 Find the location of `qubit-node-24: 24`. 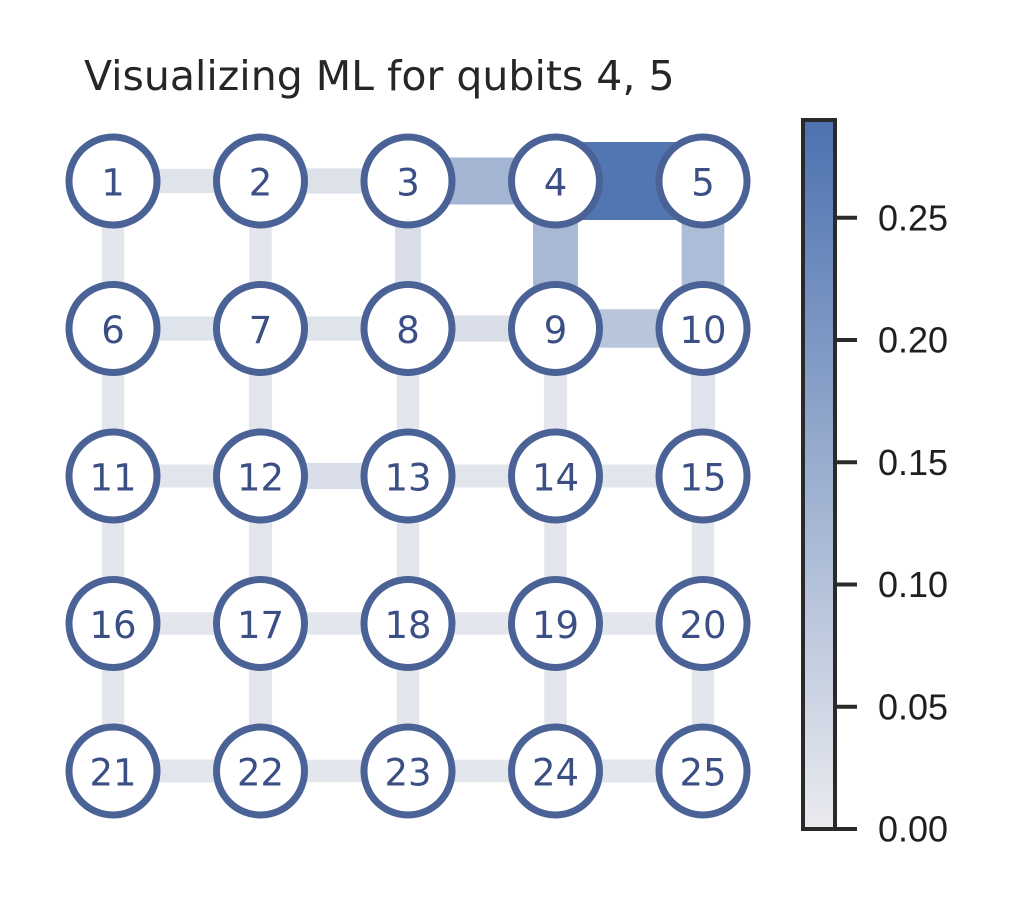

qubit-node-24: 24 is located at coordinates (555, 771).